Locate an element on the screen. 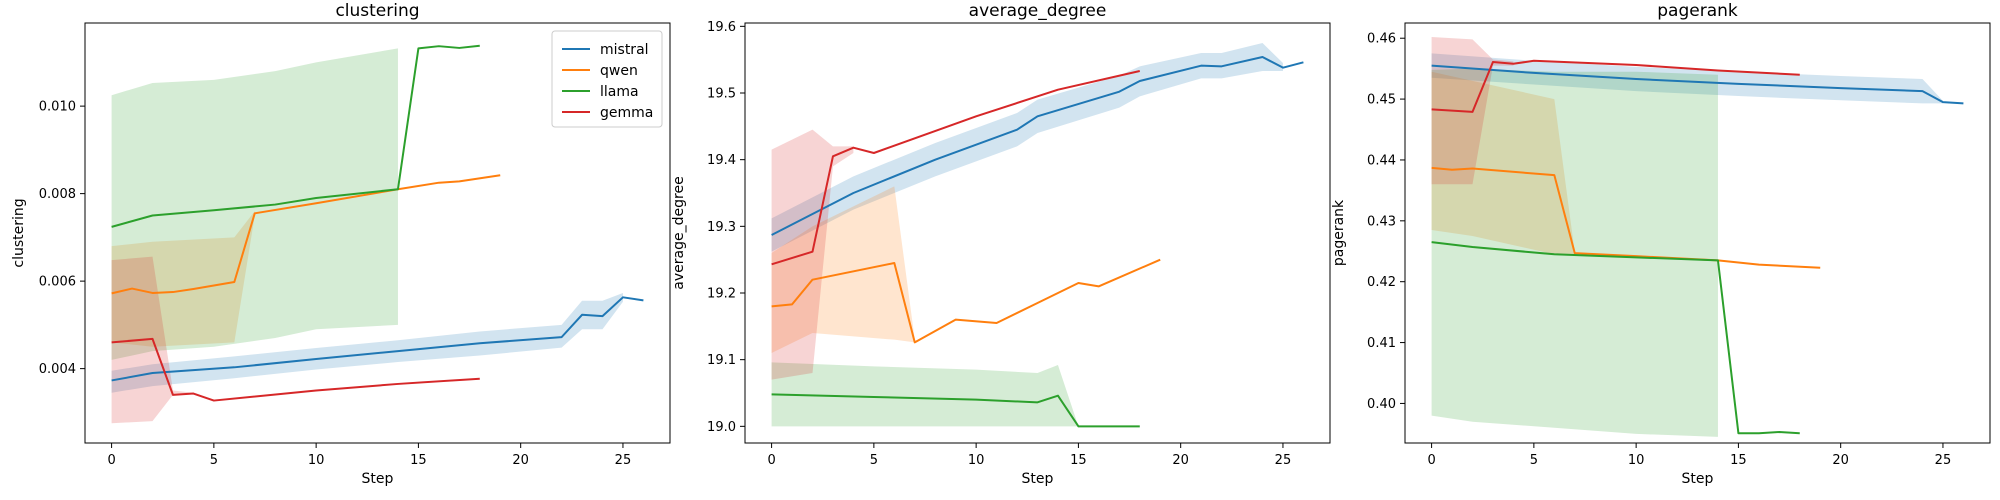 This screenshot has width=2000, height=500. legend-box is located at coordinates (607, 79).